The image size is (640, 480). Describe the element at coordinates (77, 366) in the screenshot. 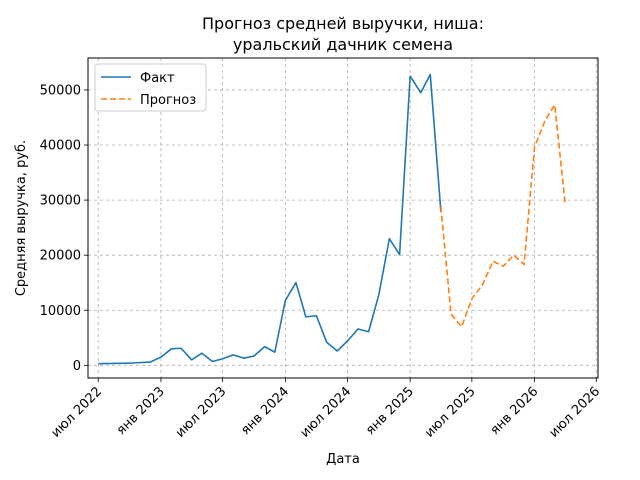

I see `y-tick-label: 0` at that location.